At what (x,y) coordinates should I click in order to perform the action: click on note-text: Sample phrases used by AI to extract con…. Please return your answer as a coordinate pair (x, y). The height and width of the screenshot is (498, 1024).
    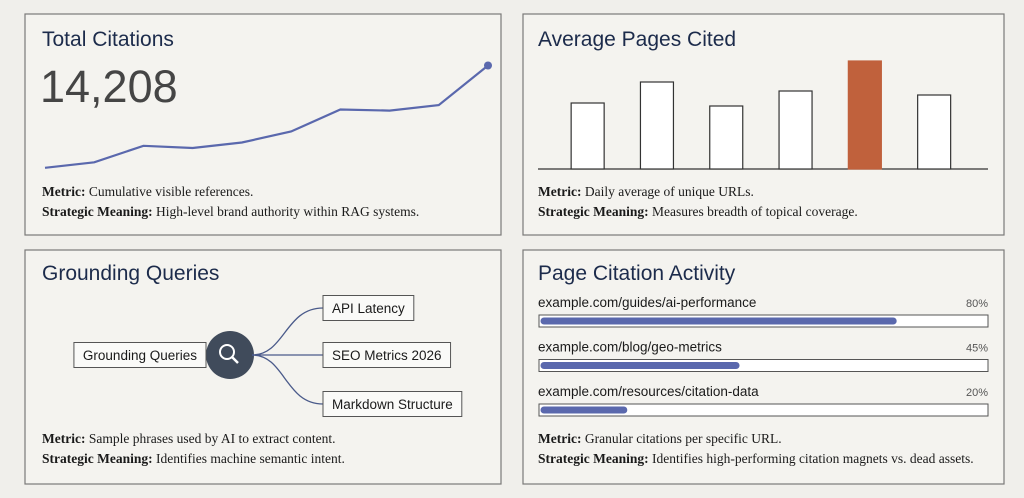
    Looking at the image, I should click on (212, 438).